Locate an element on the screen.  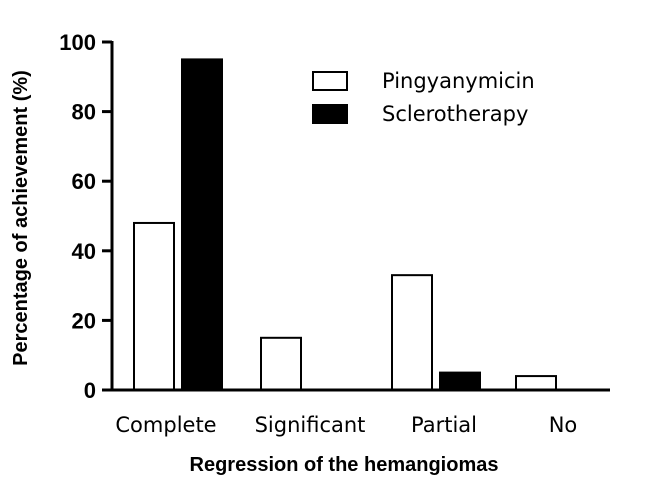
x-tick-label-complete: Complete is located at coordinates (165, 425).